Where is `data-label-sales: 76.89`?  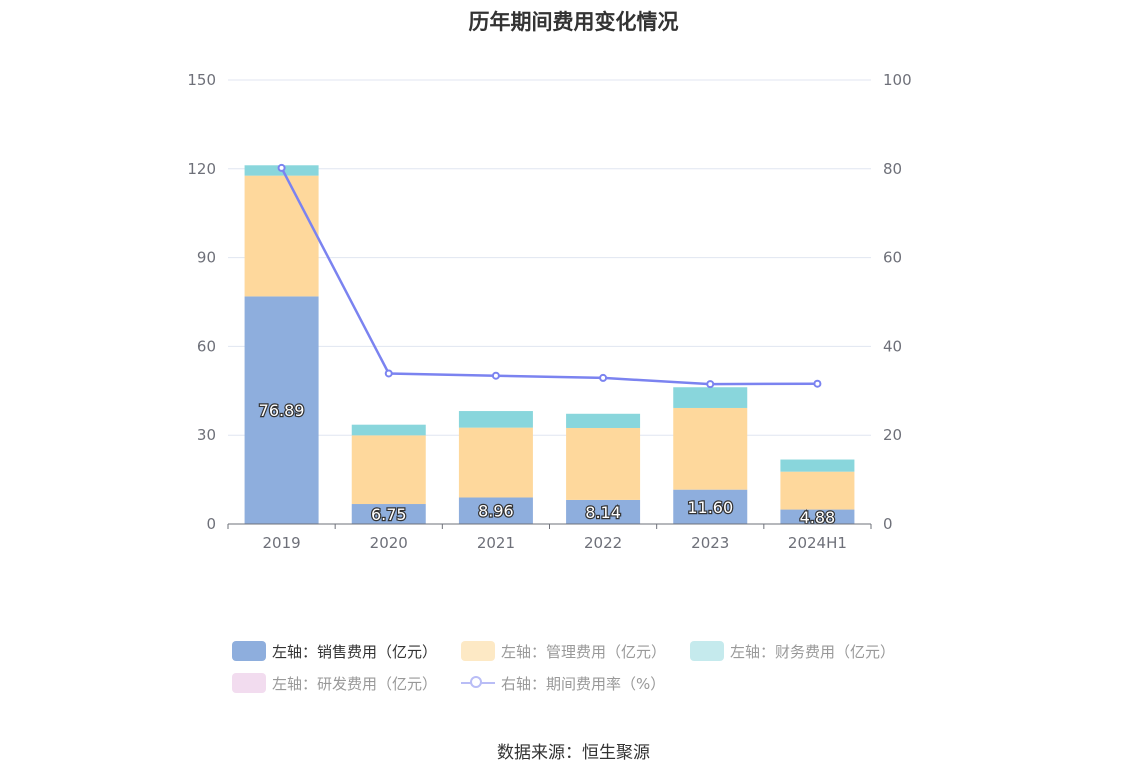 data-label-sales: 76.89 is located at coordinates (282, 410).